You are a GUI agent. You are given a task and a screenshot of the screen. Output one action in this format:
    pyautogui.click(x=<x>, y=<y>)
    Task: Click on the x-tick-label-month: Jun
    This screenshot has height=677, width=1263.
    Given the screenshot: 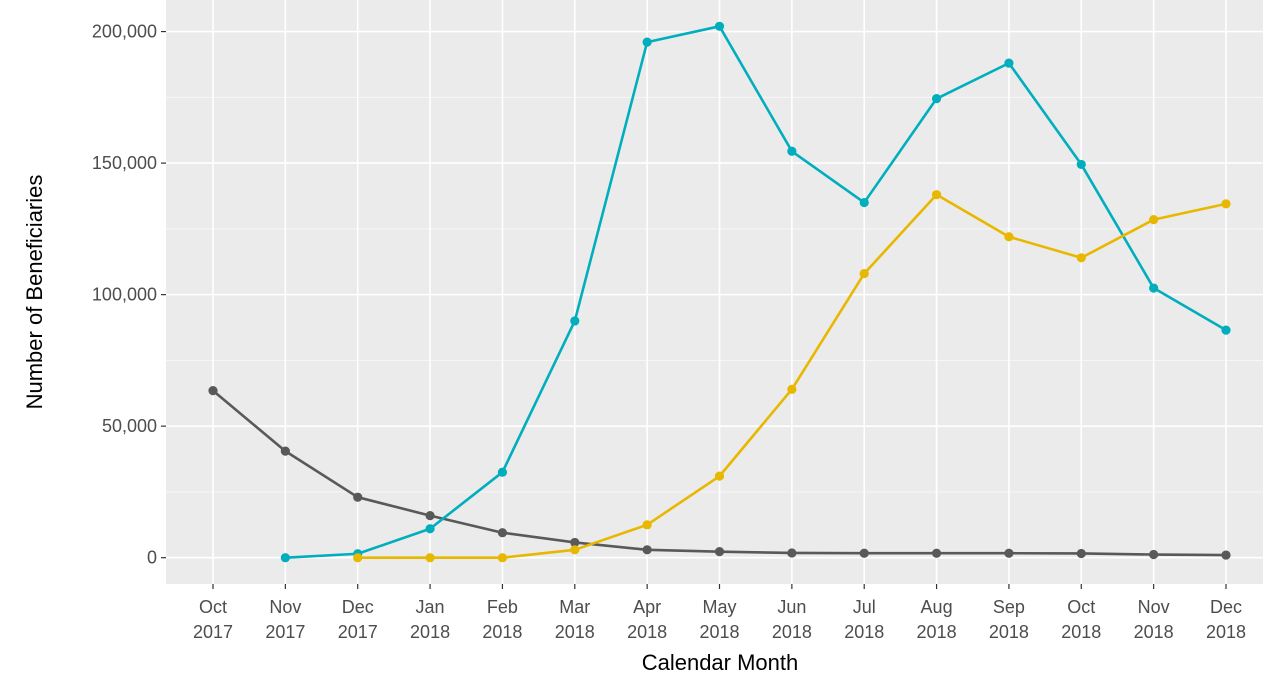 What is the action you would take?
    pyautogui.click(x=791, y=607)
    